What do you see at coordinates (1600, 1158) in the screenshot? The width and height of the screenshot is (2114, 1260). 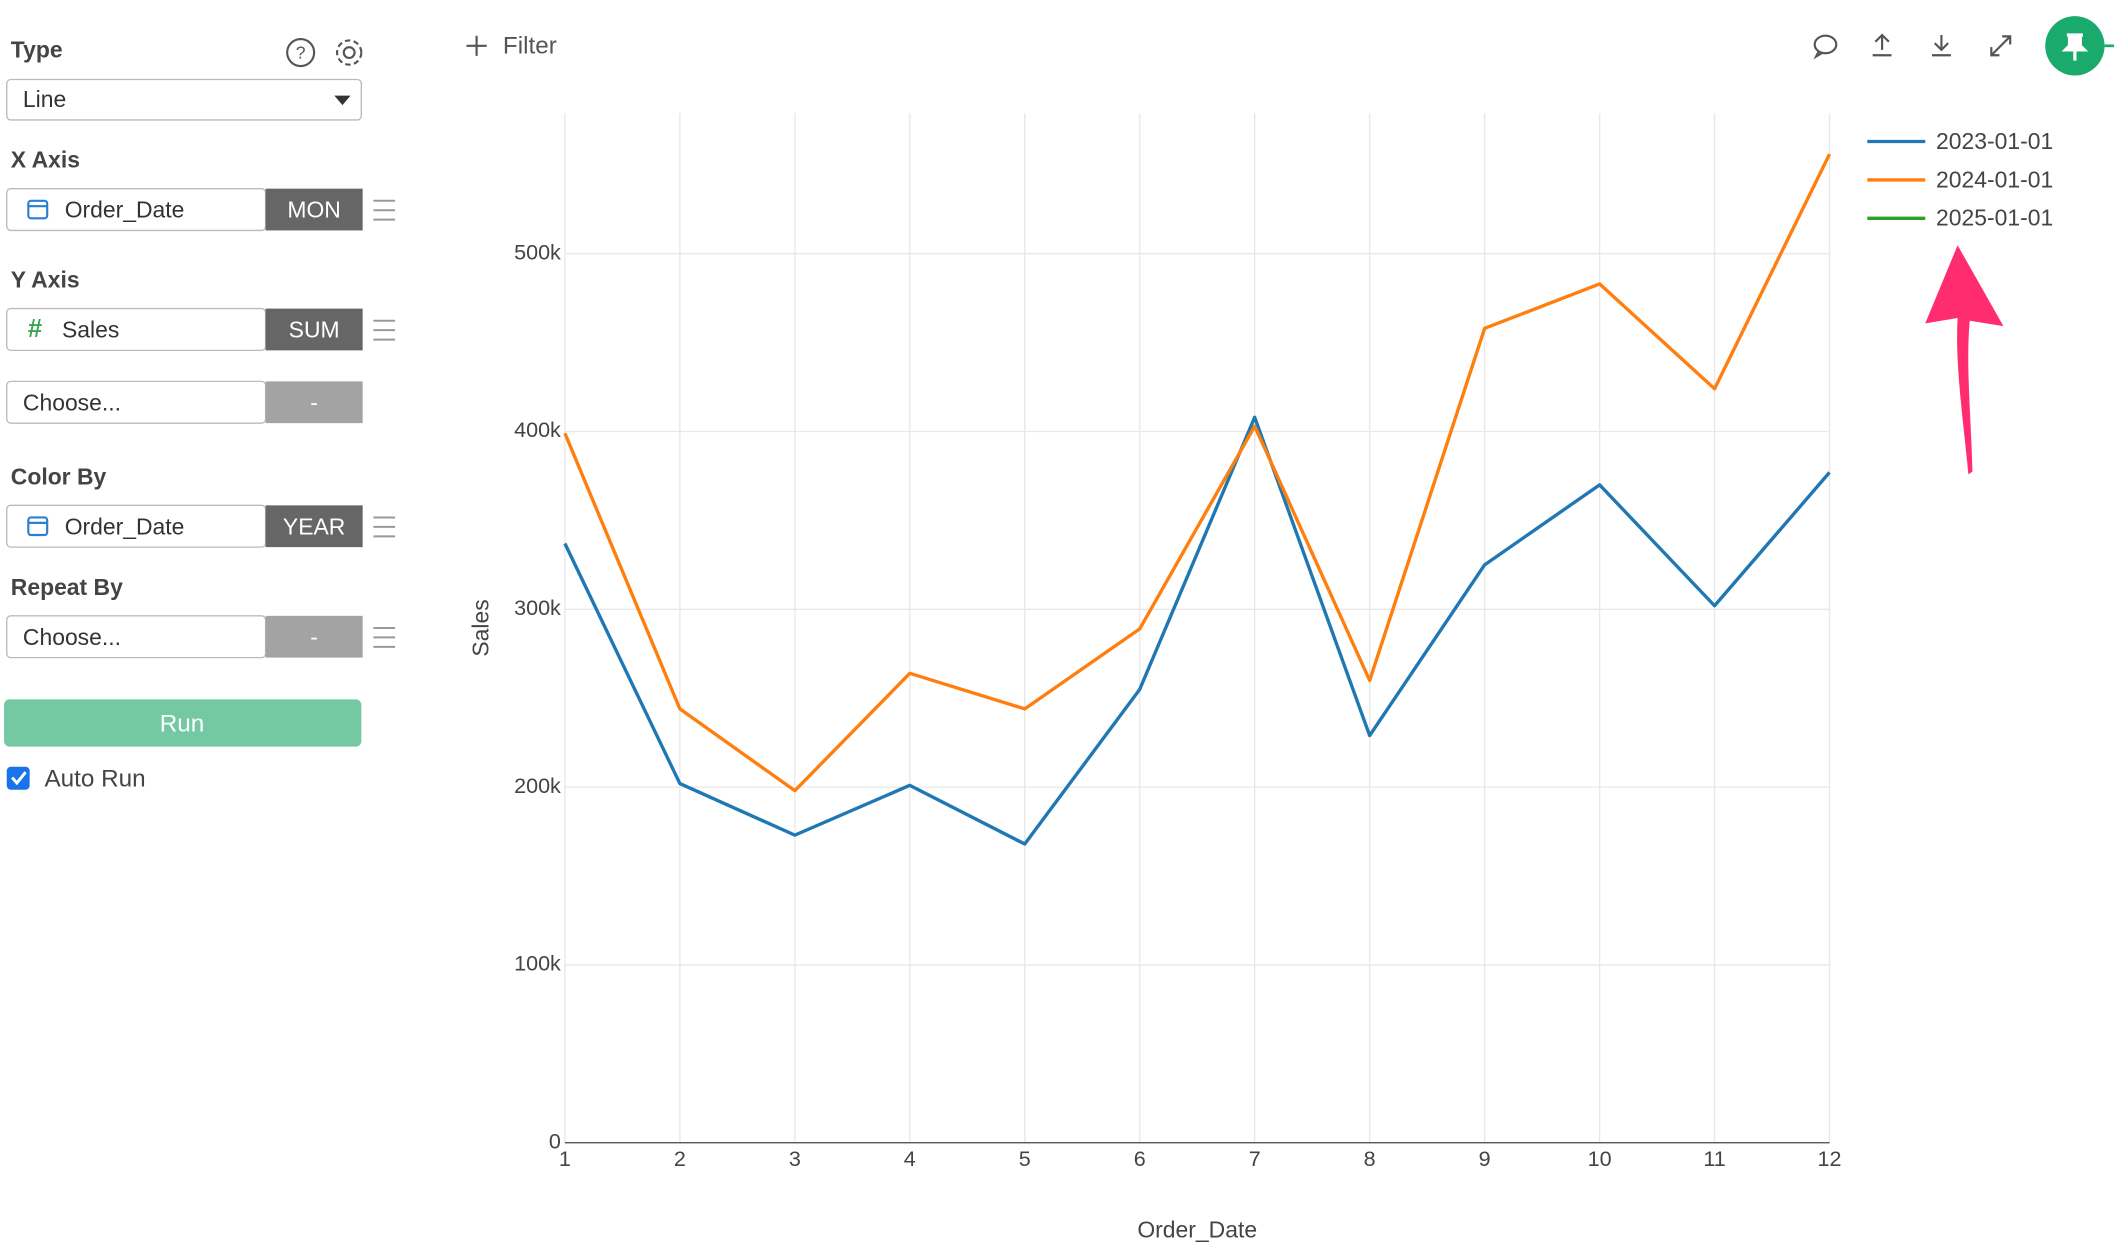 I see `x-tick-label: 10` at bounding box center [1600, 1158].